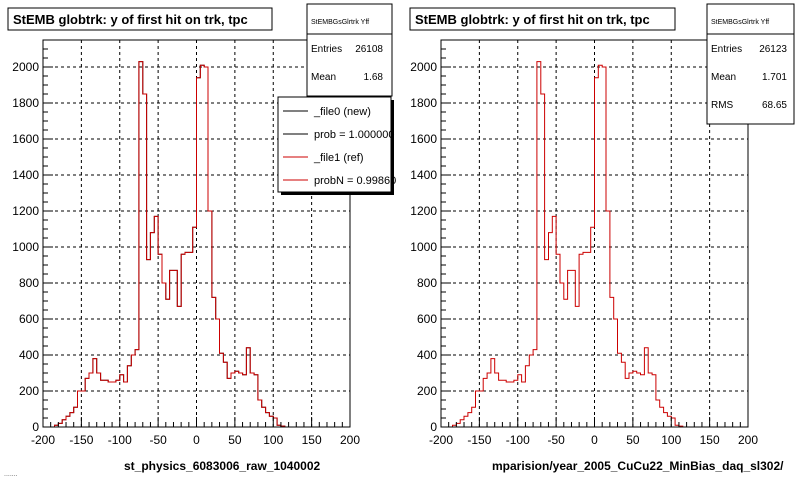 Image resolution: width=800 pixels, height=480 pixels. I want to click on stats-value: 1.68, so click(374, 77).